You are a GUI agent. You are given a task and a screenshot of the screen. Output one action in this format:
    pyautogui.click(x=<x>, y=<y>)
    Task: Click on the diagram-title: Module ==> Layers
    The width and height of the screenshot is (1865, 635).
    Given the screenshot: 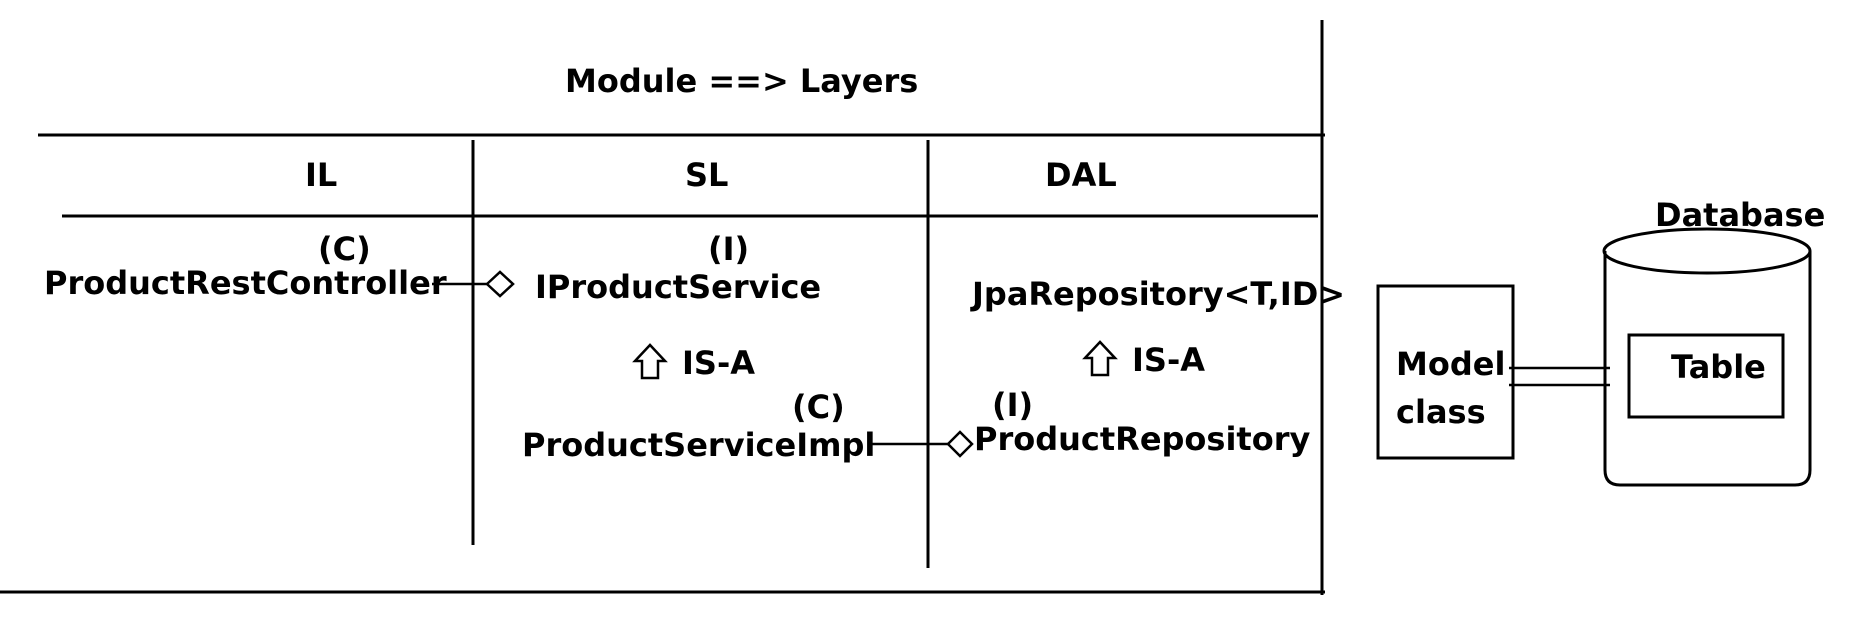 What is the action you would take?
    pyautogui.click(x=741, y=81)
    